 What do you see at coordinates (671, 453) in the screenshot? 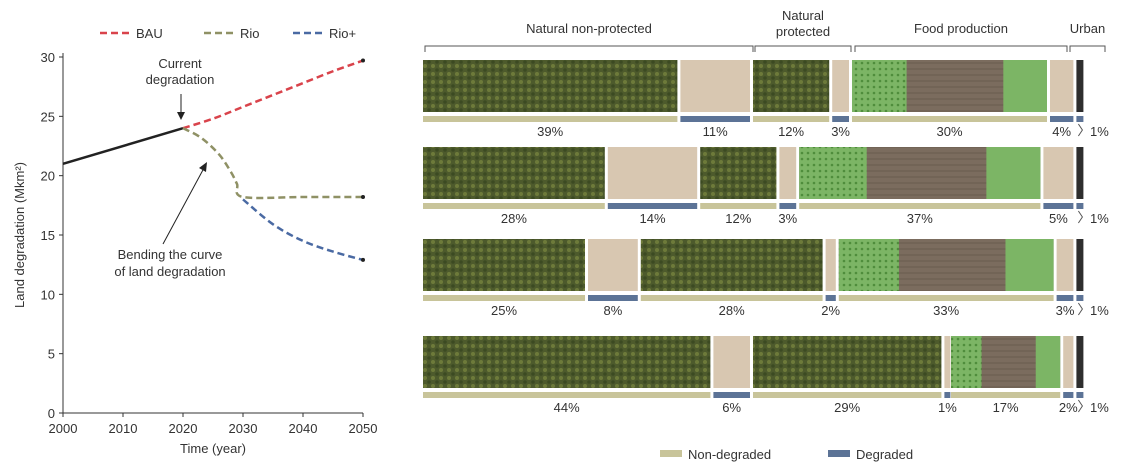
I see `legend-swatch-non-degraded` at bounding box center [671, 453].